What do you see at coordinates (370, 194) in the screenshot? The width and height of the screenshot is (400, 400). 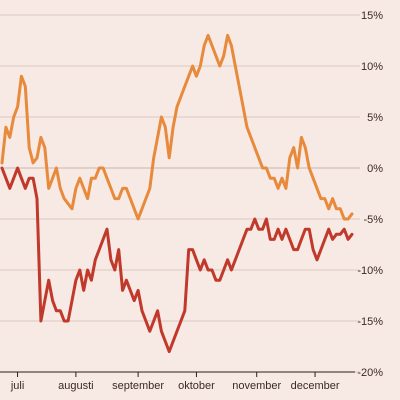 I see `y-axis-labels: 15% 10% 5% 0% -5% -10% -15% -20%` at bounding box center [370, 194].